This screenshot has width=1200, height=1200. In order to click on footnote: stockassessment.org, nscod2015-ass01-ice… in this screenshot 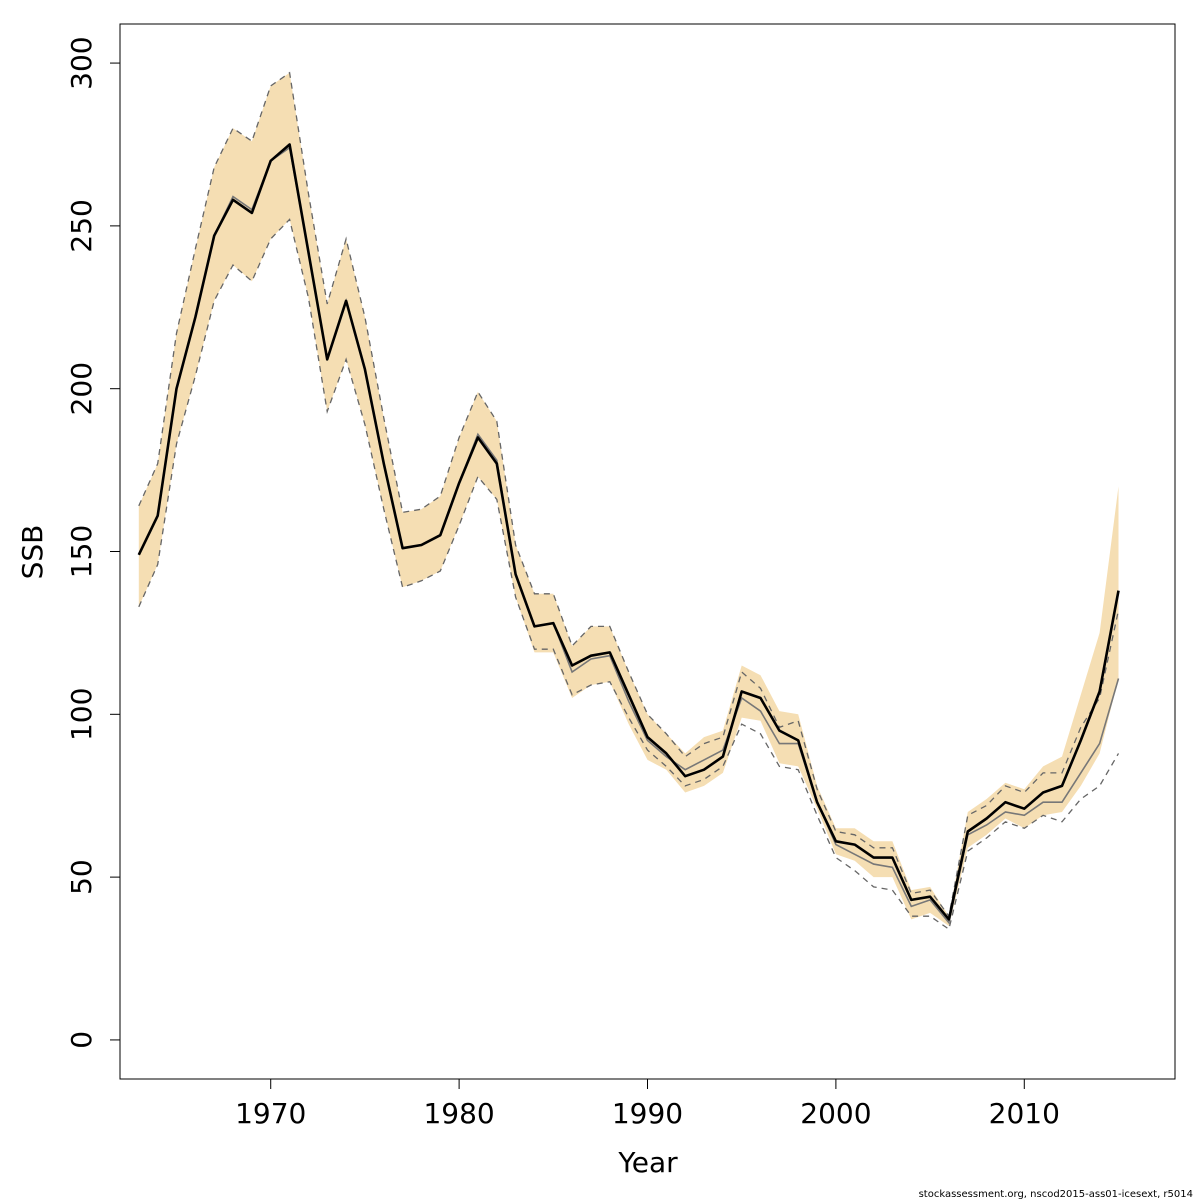, I will do `click(1056, 1194)`.